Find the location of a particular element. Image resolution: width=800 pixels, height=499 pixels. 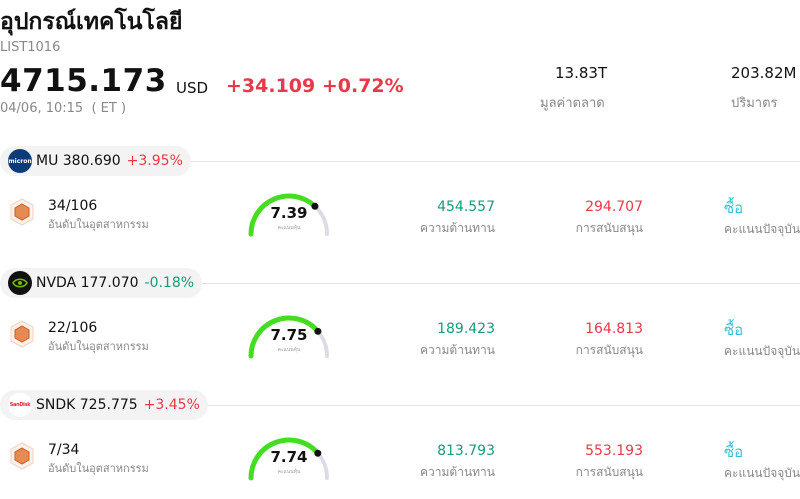

support-value: 164.813 is located at coordinates (614, 329).